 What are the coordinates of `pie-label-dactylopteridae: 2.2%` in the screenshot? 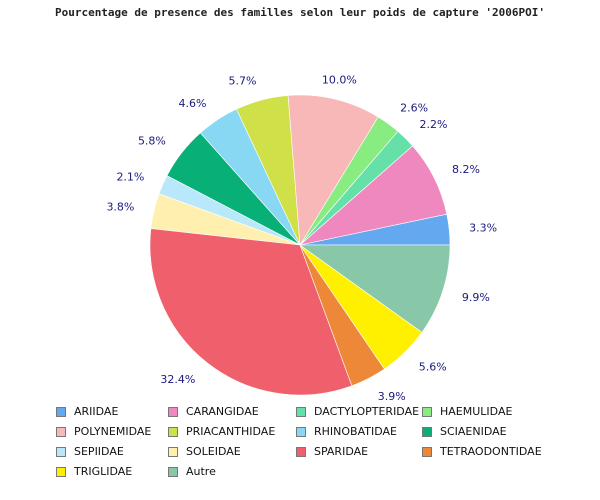 It's located at (434, 124).